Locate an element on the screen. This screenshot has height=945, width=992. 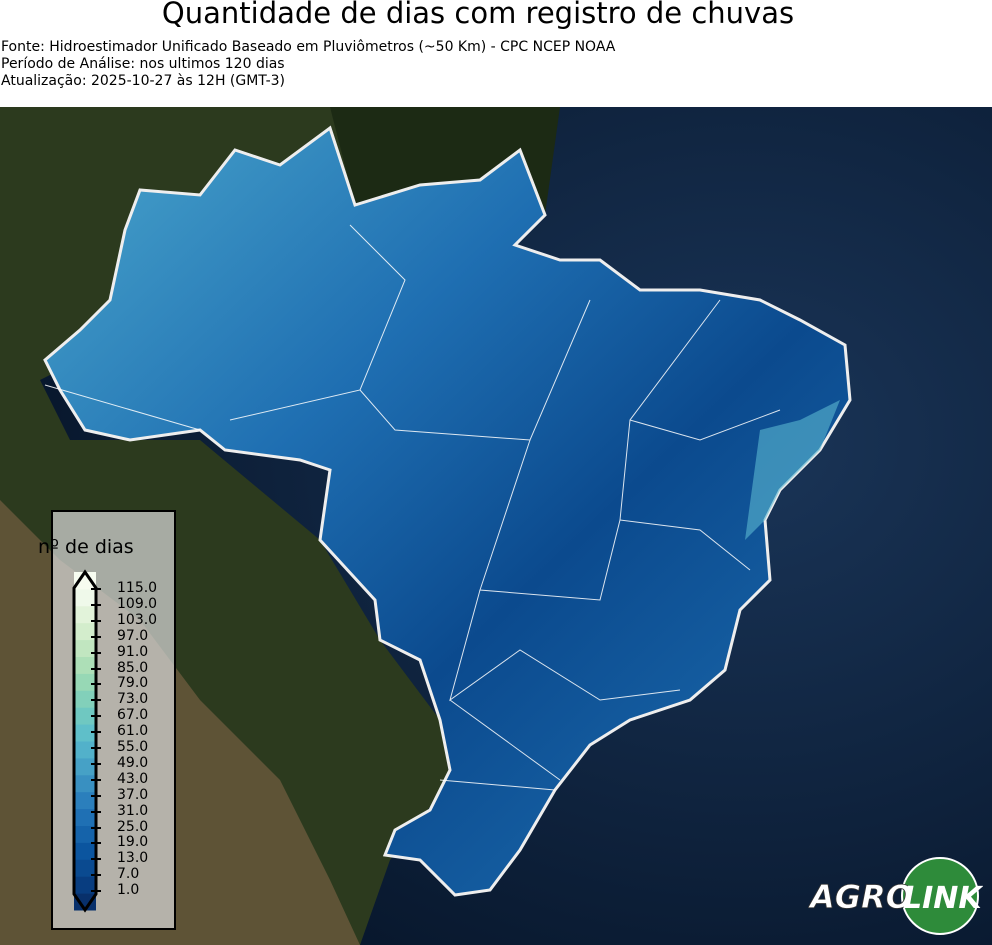
logo-text-left: AGRO is located at coordinates (860, 897).